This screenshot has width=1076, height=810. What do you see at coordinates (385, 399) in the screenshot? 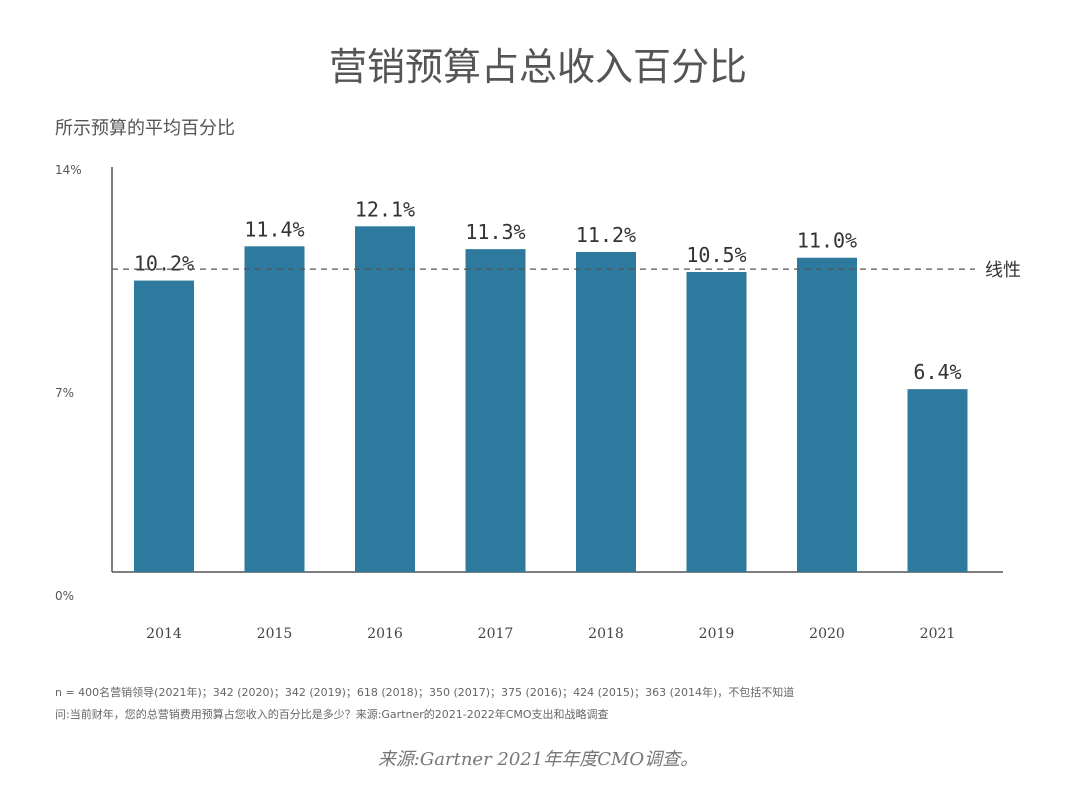
I see `bar-2016` at bounding box center [385, 399].